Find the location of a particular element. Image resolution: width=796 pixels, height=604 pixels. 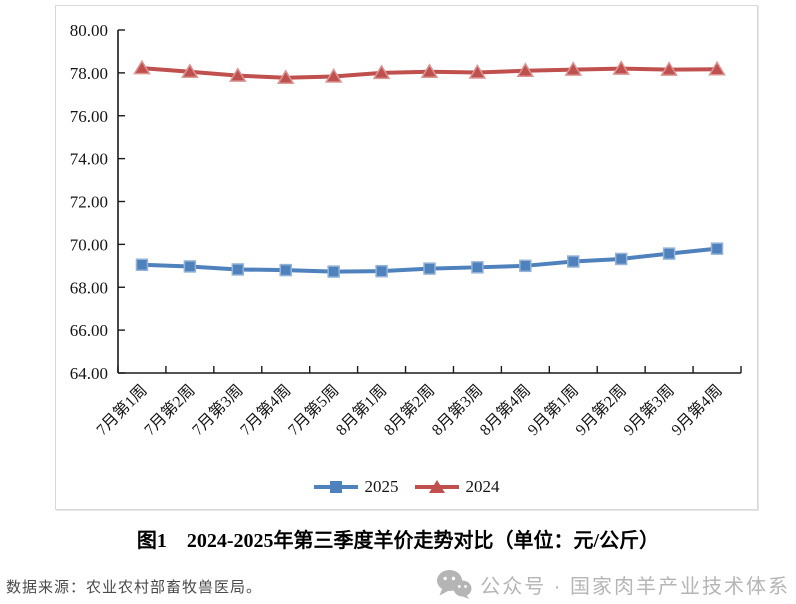

y-tick-label: 78.00 is located at coordinates (89, 73).